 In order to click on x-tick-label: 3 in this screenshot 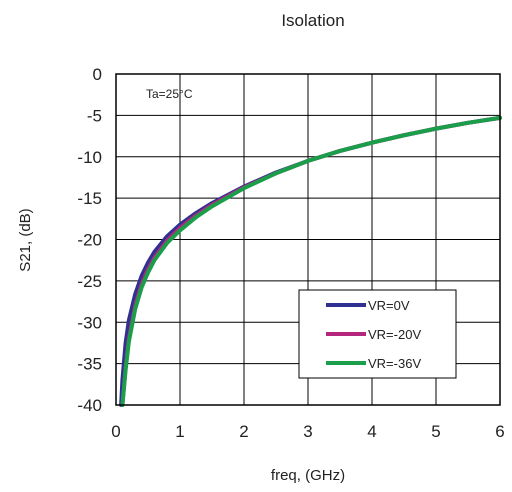, I will do `click(307, 431)`.